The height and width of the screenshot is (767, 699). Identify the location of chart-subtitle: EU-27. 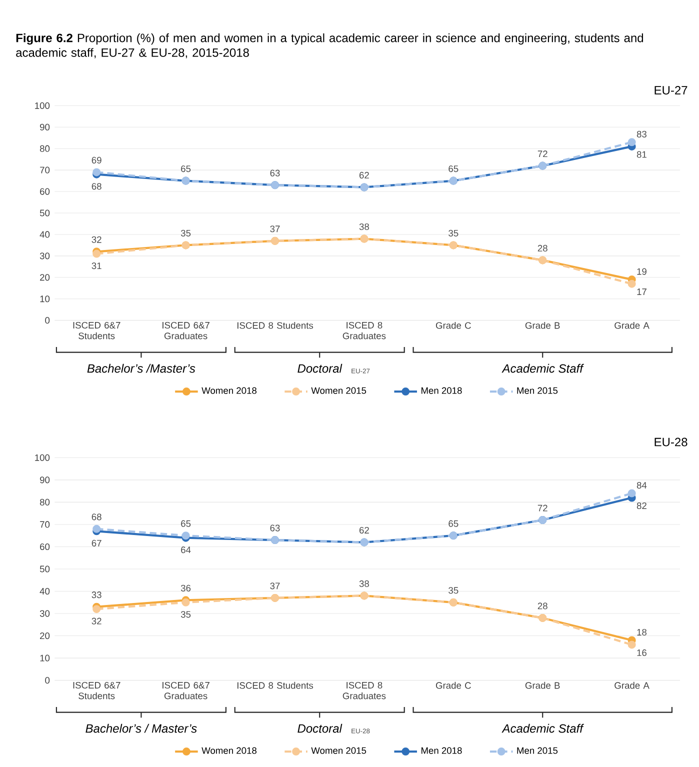
(671, 90).